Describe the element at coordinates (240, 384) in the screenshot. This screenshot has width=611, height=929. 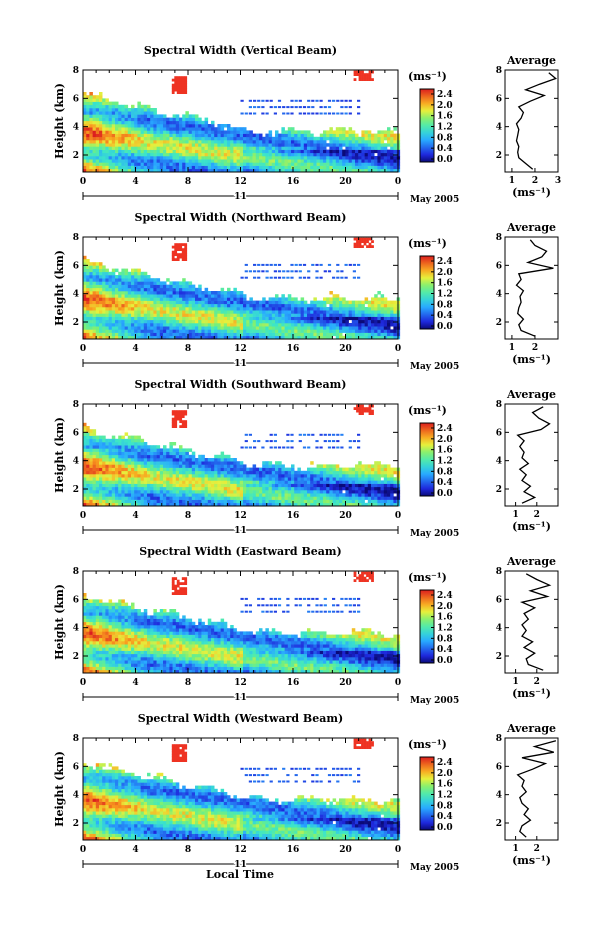
I see `panel-title: Spectral Width (Southward Beam)` at that location.